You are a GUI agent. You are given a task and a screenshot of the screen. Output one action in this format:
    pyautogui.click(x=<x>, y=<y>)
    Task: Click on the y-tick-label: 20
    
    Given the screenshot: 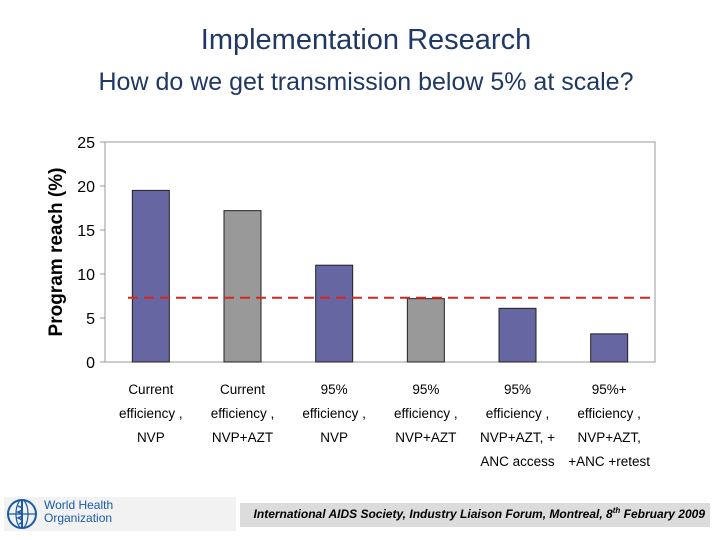 What is the action you would take?
    pyautogui.click(x=86, y=187)
    